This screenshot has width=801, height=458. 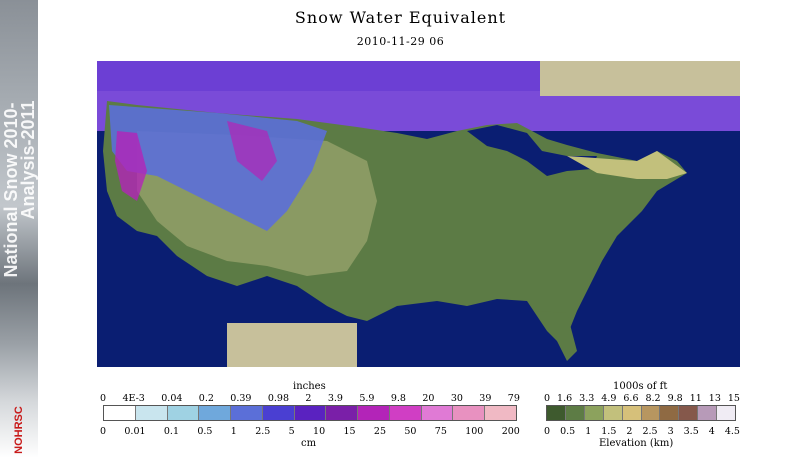 I want to click on tick-label: 50, so click(x=410, y=431).